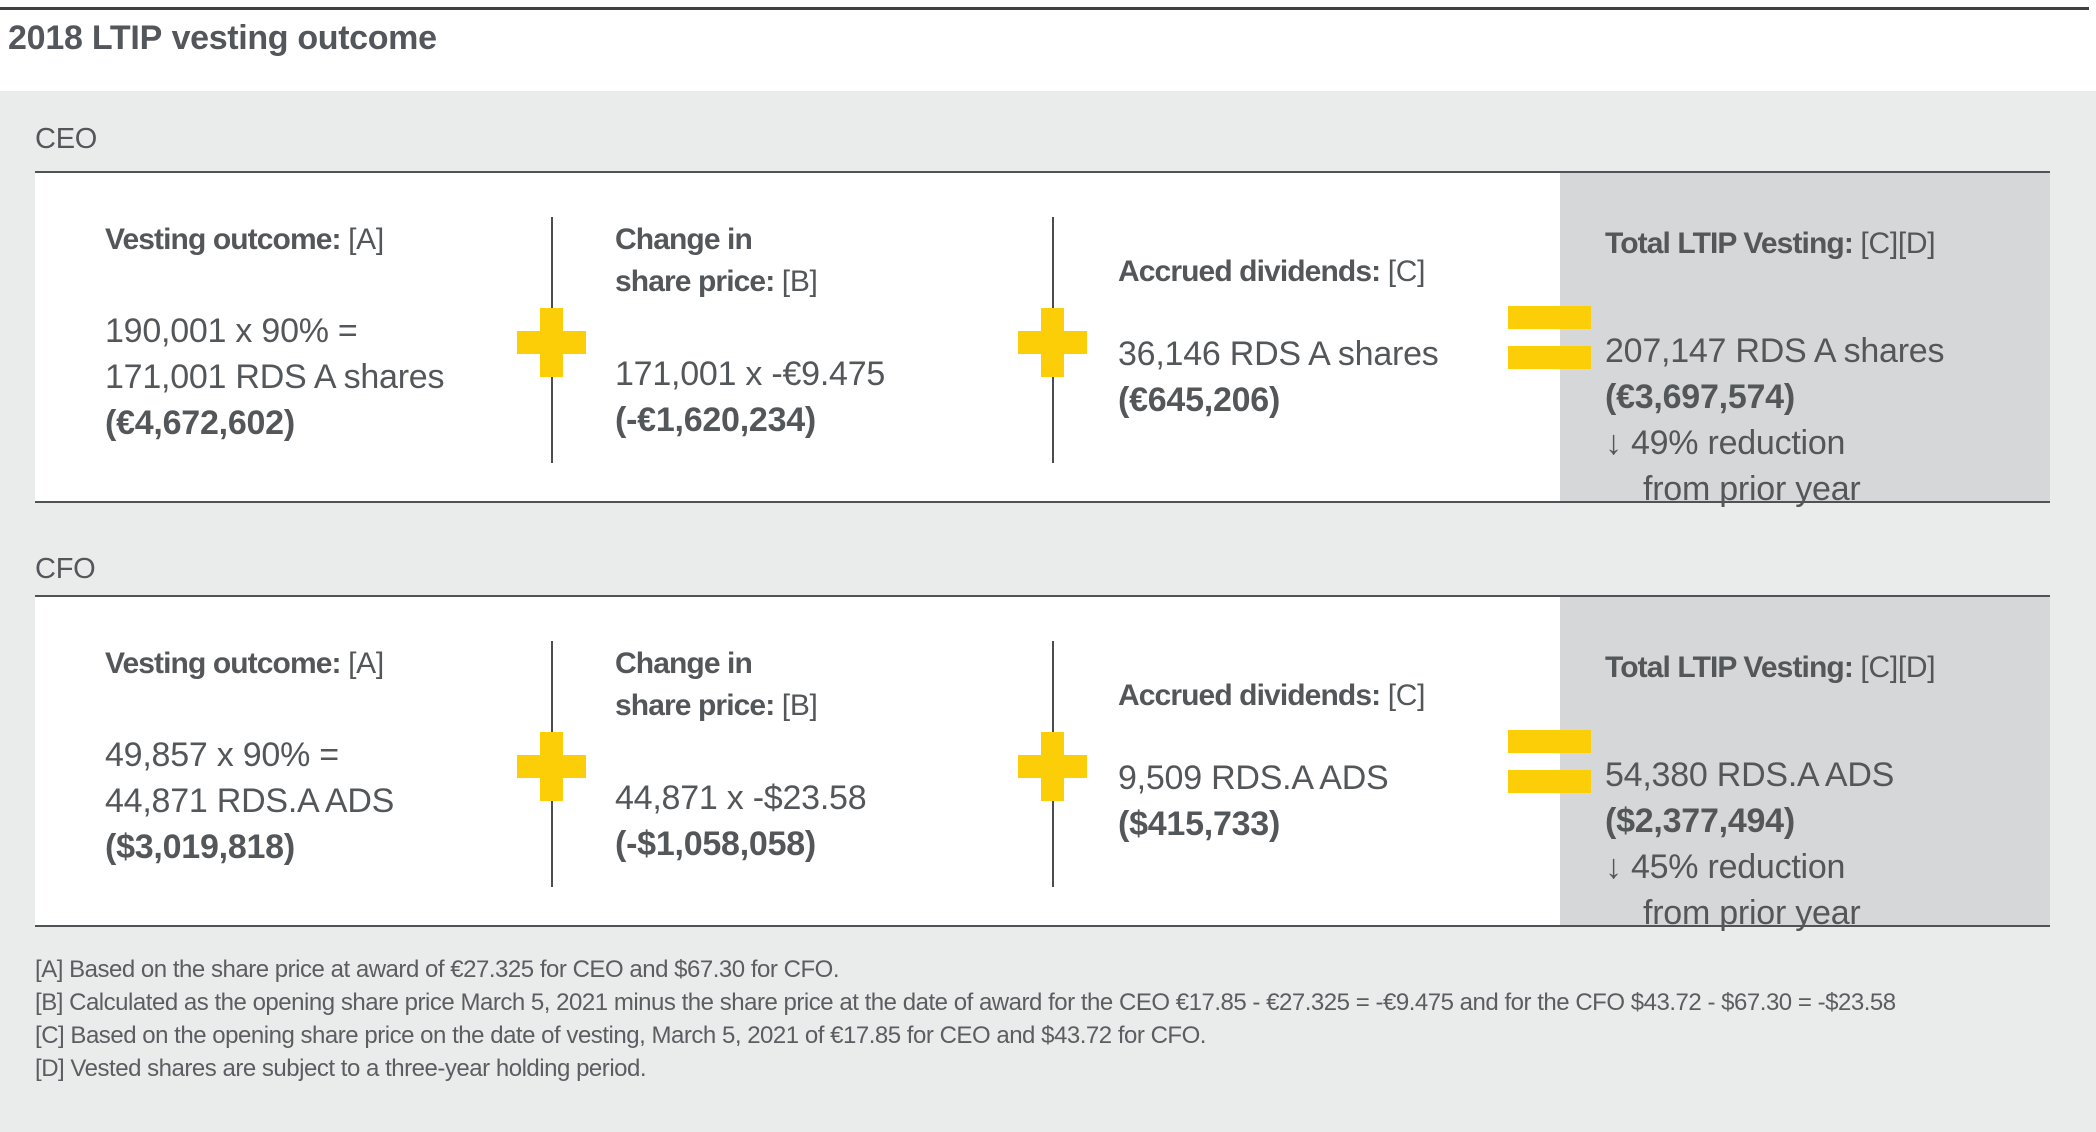 The height and width of the screenshot is (1132, 2096). Describe the element at coordinates (200, 847) in the screenshot. I see `vesting-amount: ($3,019,818)` at that location.